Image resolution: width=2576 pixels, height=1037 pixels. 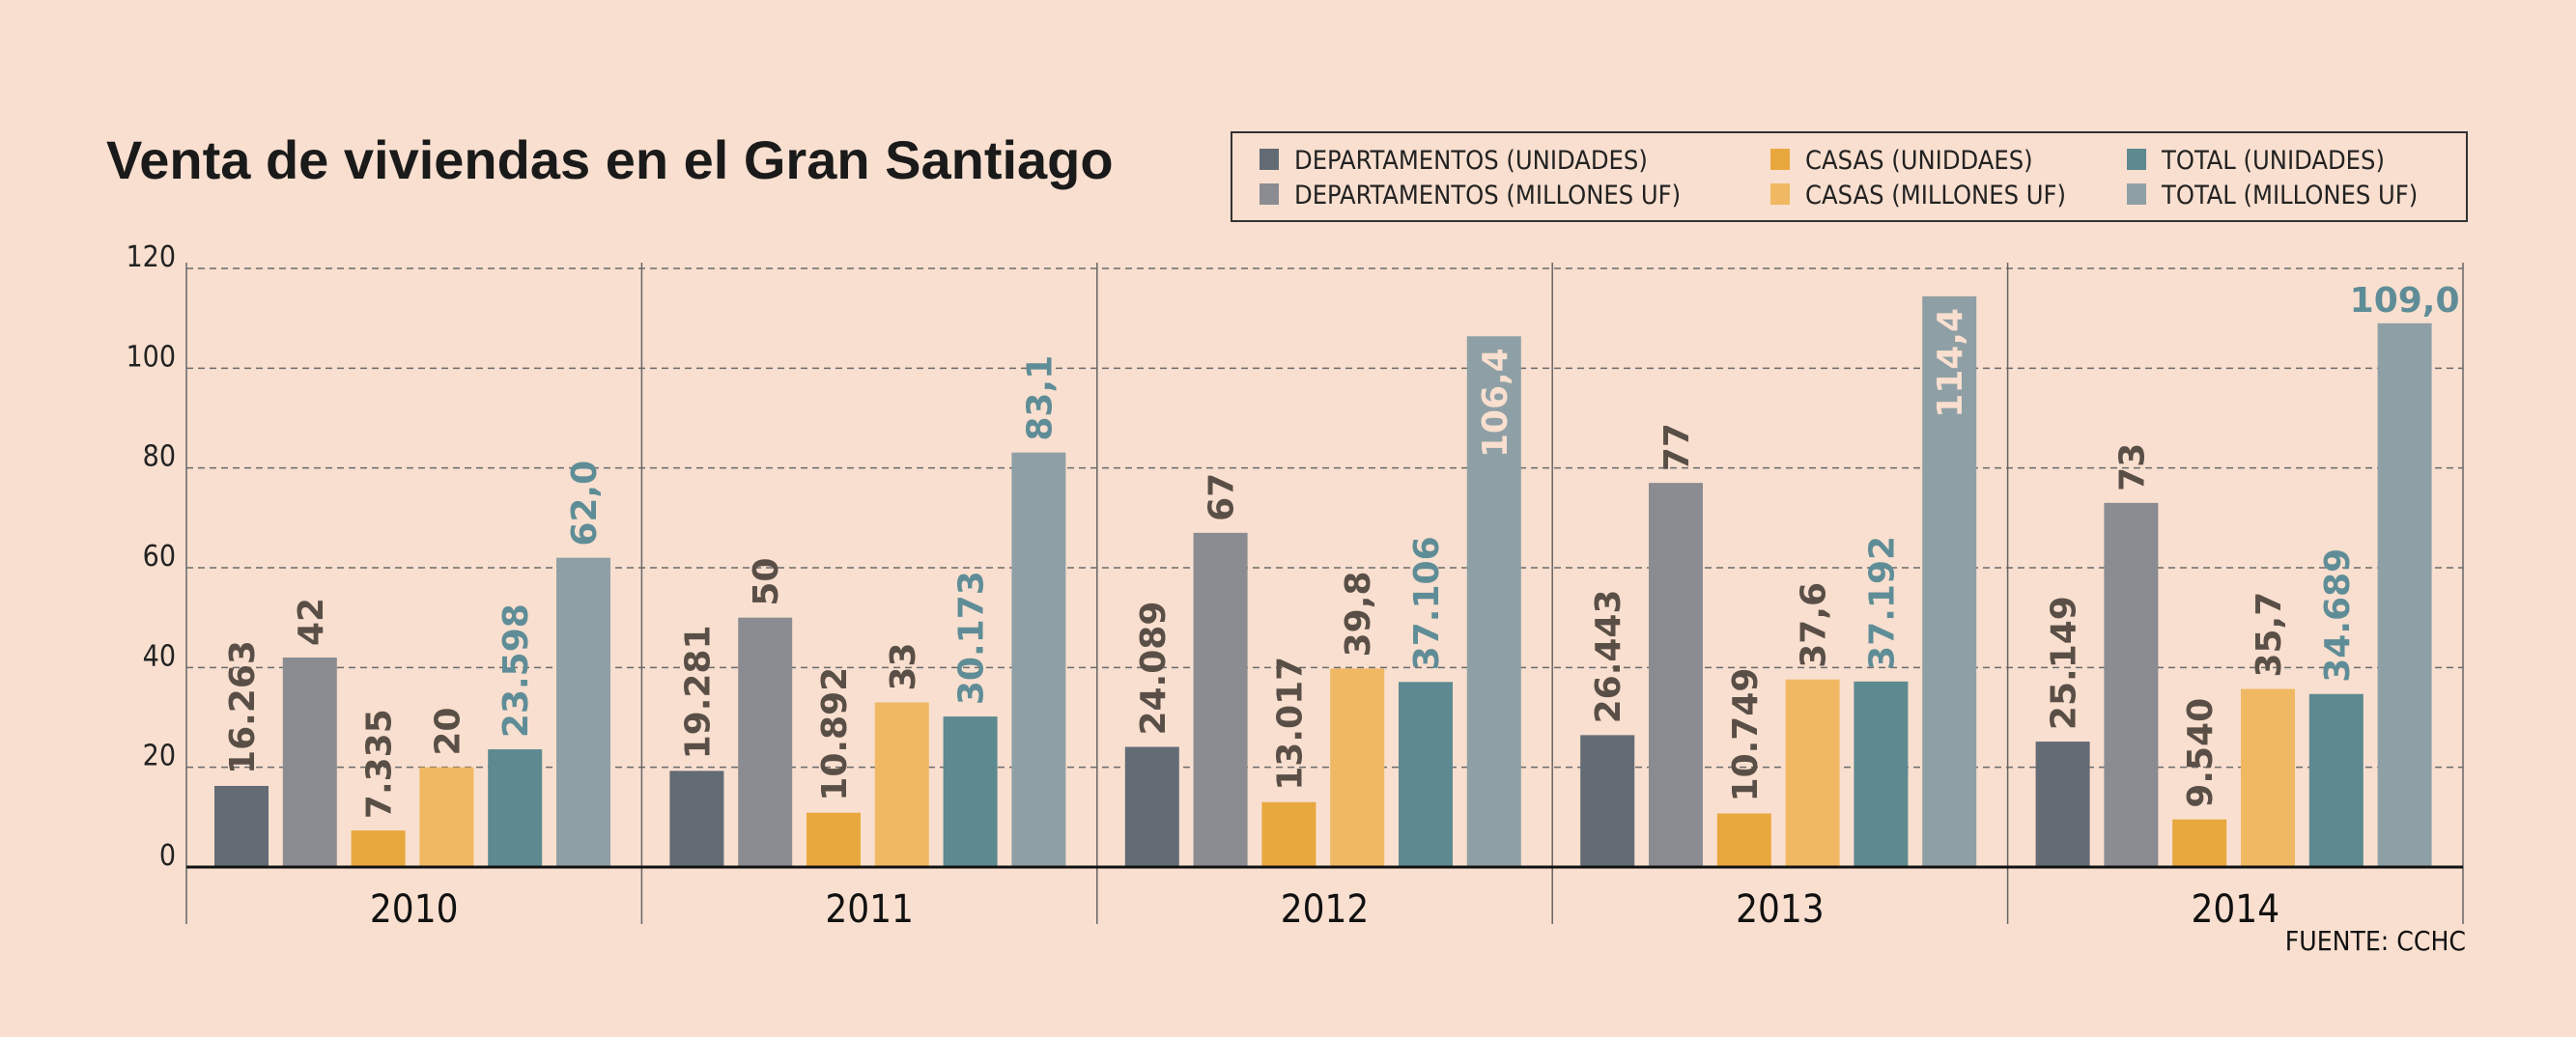 I want to click on data-label: 114,4, so click(x=1950, y=363).